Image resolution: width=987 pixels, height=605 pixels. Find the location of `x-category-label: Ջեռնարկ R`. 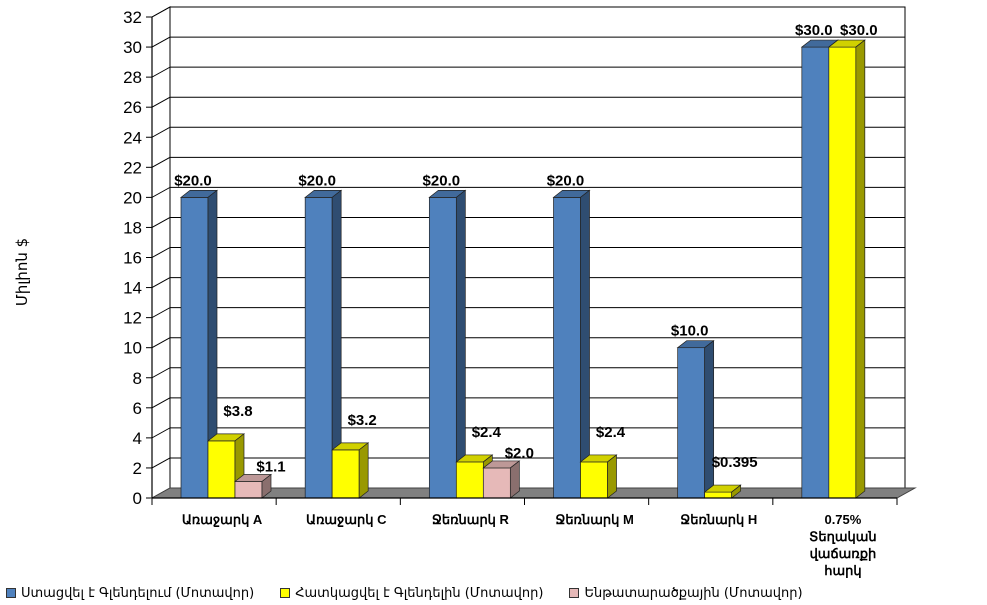

x-category-label: Ջեռնարկ R is located at coordinates (471, 519).